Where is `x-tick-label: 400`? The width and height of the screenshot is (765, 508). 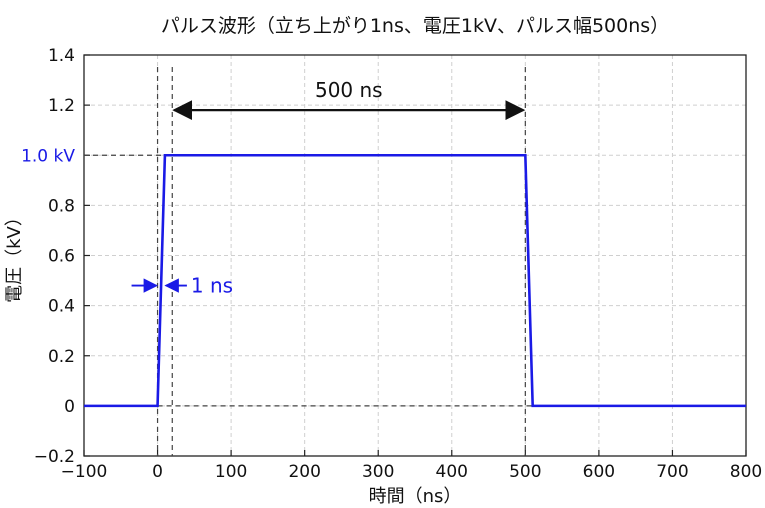
x-tick-label: 400 is located at coordinates (452, 472).